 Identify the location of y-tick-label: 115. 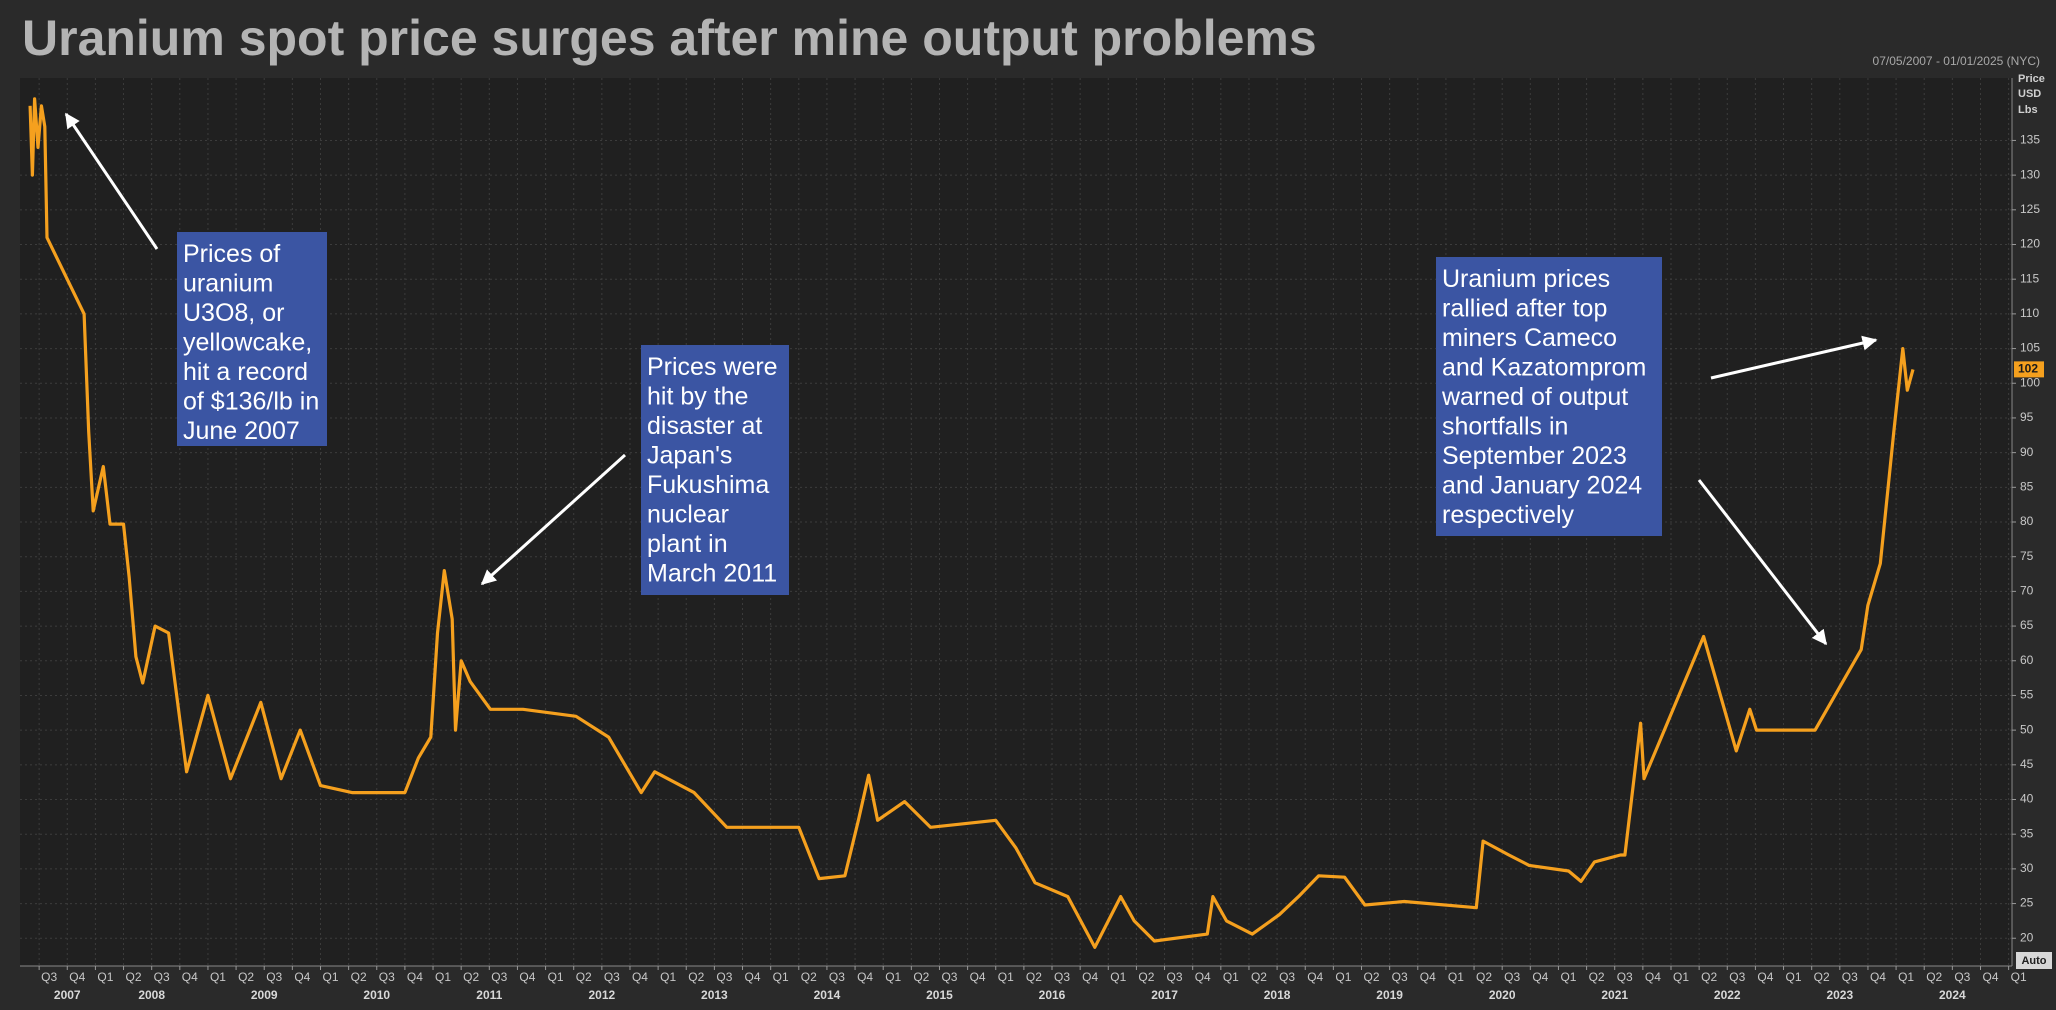
(2029, 278).